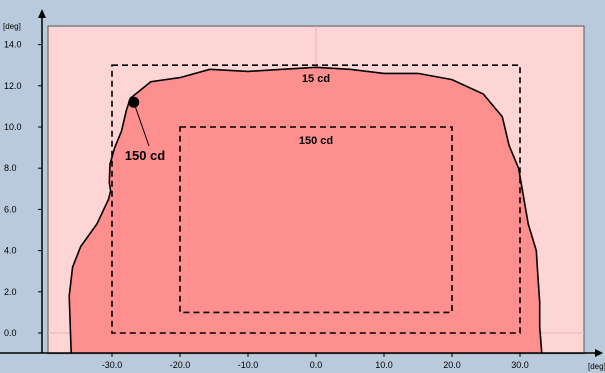 The width and height of the screenshot is (605, 373). Describe the element at coordinates (13, 86) in the screenshot. I see `y-tick-label-6: 12.0` at that location.